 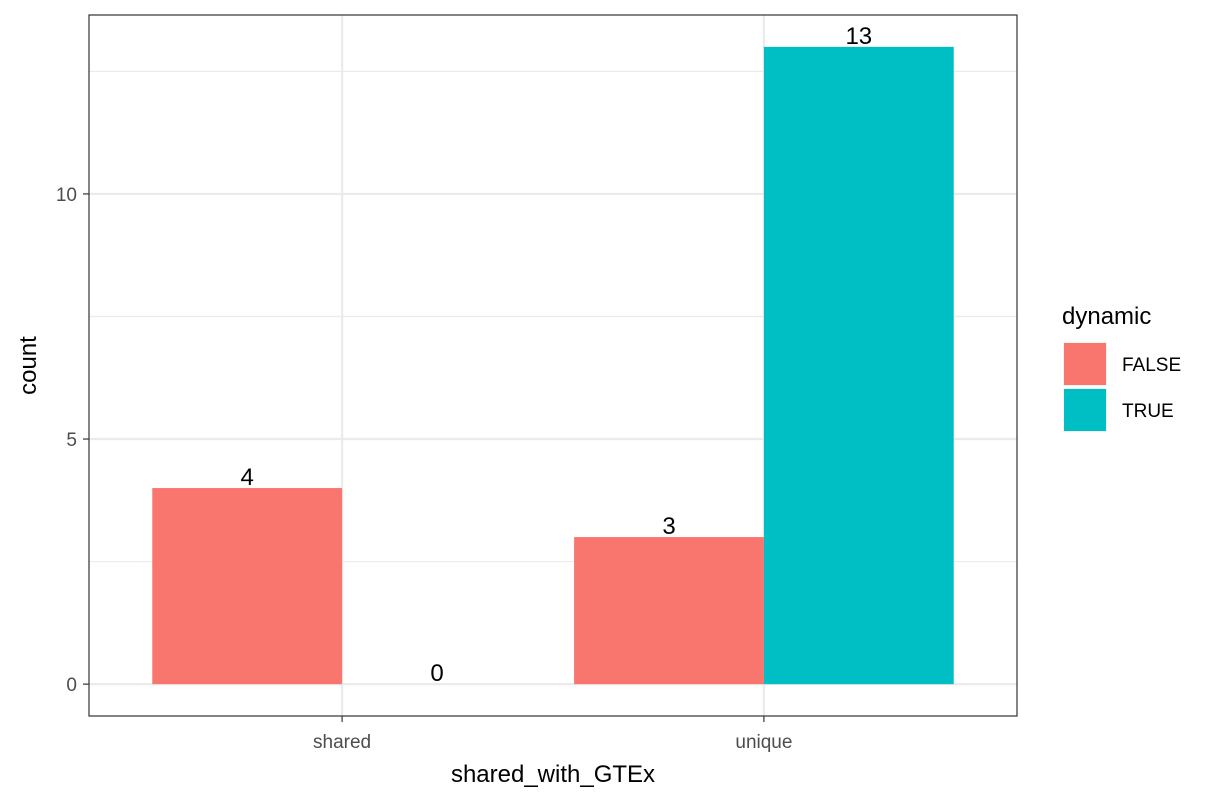 I want to click on legend-swatch-false, so click(x=1085, y=364).